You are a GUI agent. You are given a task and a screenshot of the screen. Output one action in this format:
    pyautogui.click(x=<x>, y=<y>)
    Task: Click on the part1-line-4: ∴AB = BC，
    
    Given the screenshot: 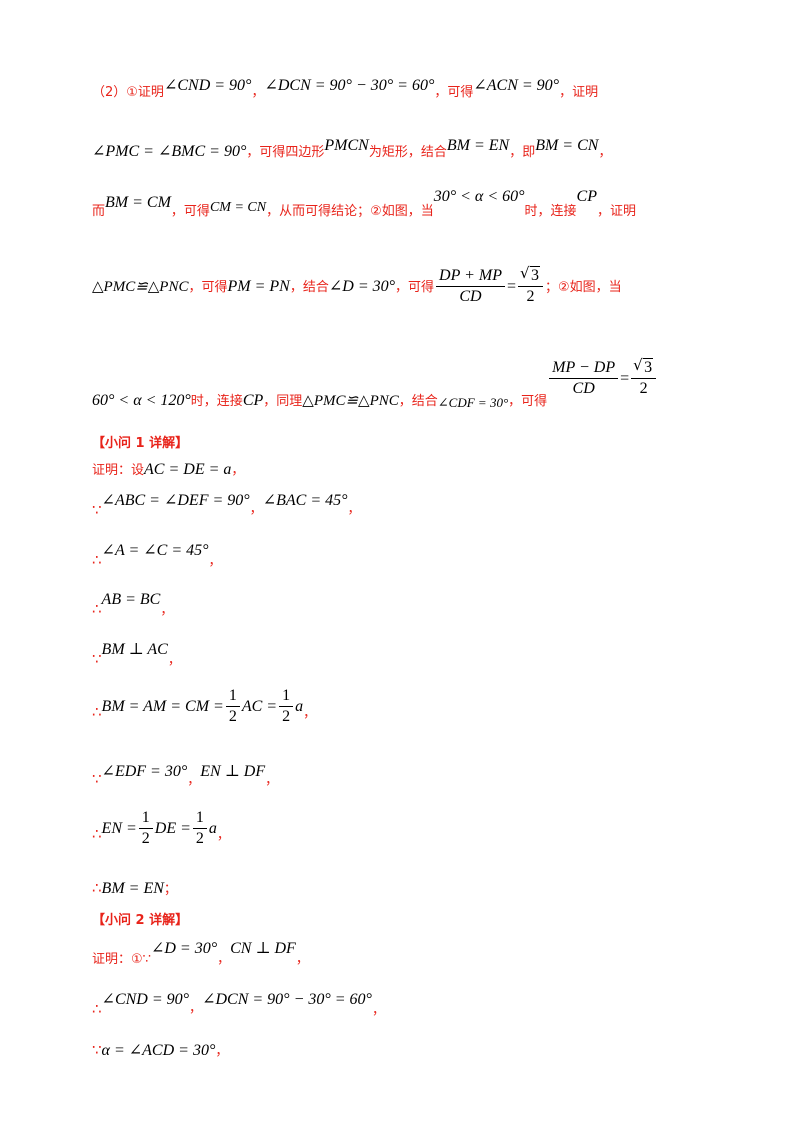 What is the action you would take?
    pyautogui.click(x=132, y=604)
    